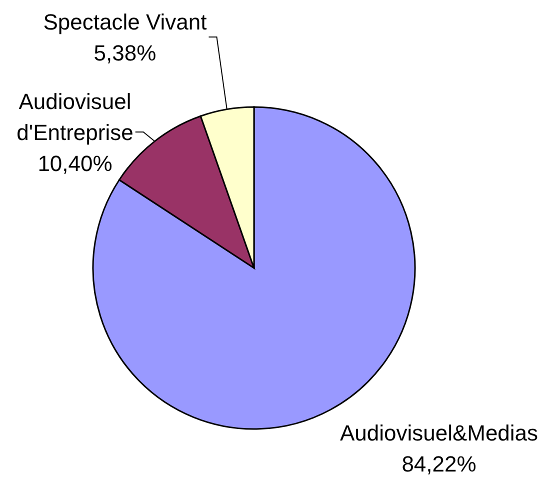  Describe the element at coordinates (75, 116) in the screenshot. I see `slice-label: Audiovisuel d'Entreprise` at that location.